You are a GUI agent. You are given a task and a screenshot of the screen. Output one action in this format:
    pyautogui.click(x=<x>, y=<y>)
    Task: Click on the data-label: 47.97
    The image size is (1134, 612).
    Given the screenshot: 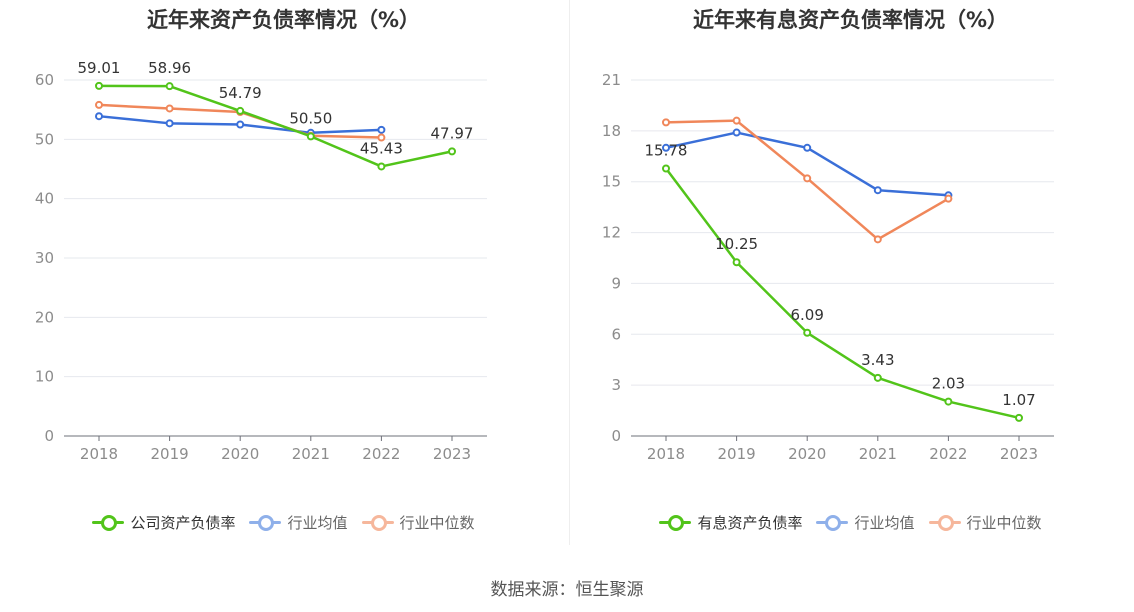 What is the action you would take?
    pyautogui.click(x=452, y=133)
    